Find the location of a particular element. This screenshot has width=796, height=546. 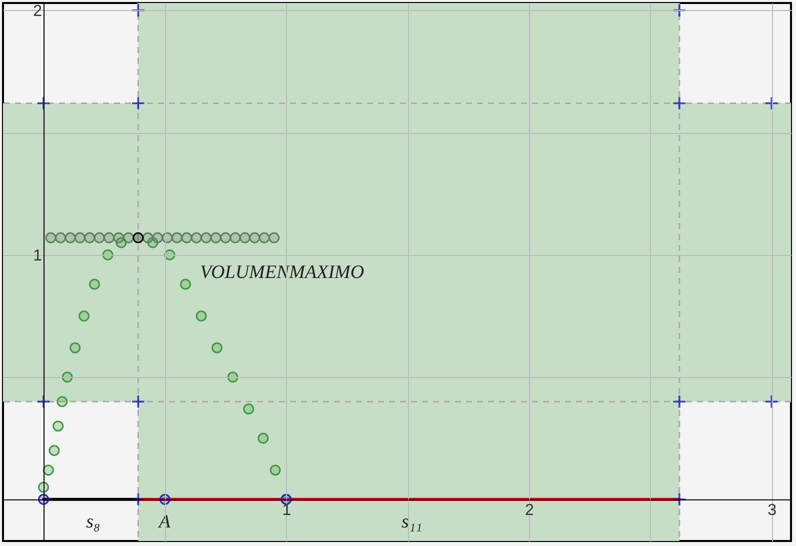

x-tick-label: 3 is located at coordinates (772, 510).